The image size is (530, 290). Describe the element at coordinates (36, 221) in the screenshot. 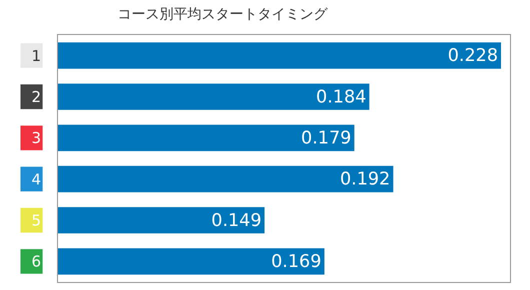

I see `y-tick-label: 5` at that location.